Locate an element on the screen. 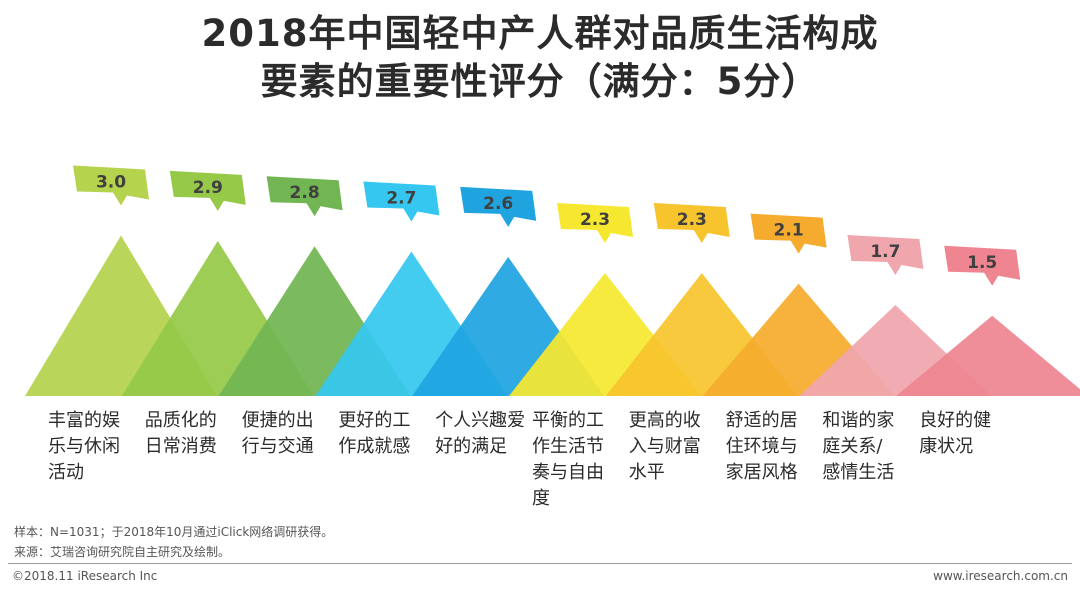 This screenshot has width=1080, height=594. value-label-2: 2.9 is located at coordinates (208, 188).